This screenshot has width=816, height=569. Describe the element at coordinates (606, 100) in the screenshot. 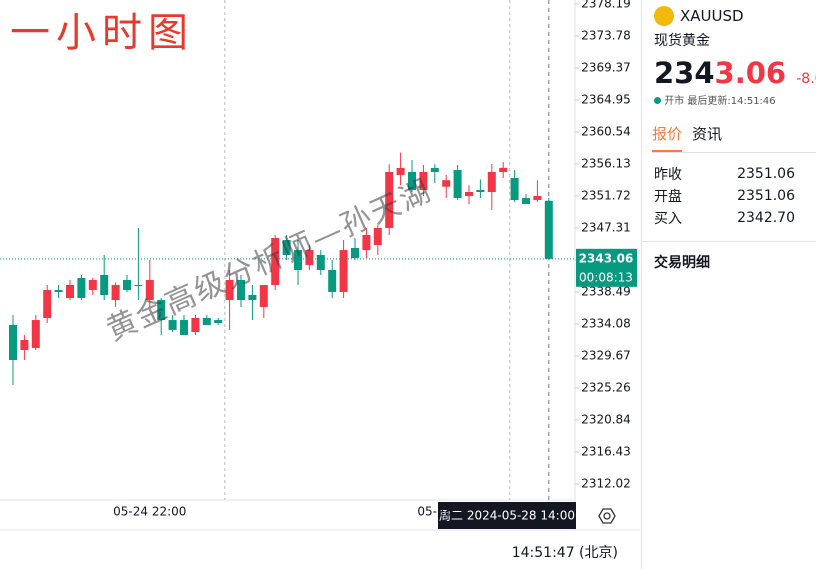

I see `y-tick-label: 2364.95` at that location.